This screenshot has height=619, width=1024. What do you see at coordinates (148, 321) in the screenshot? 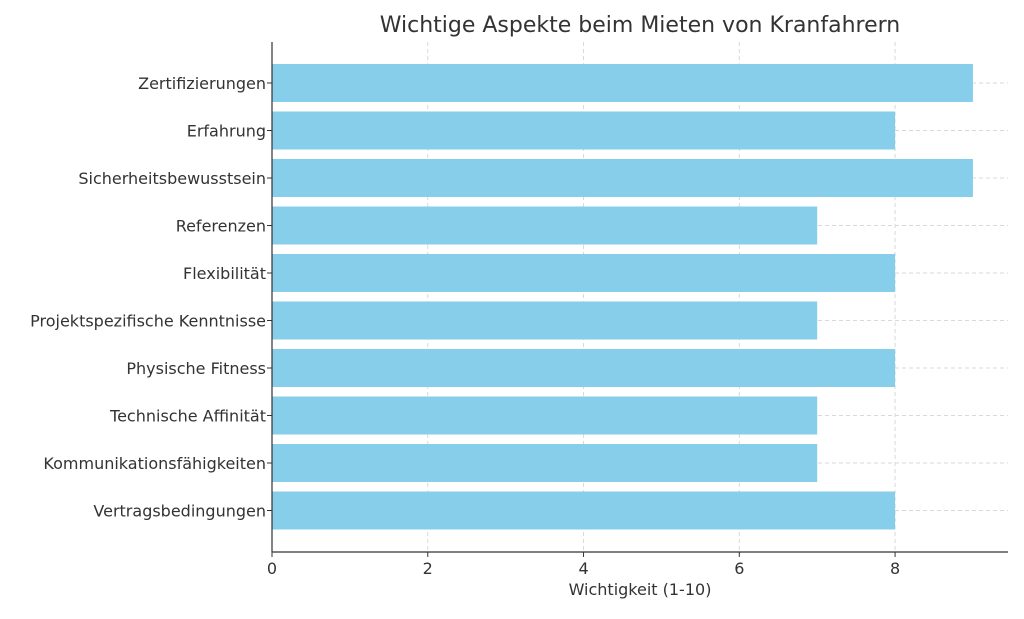
I see `category-label: Projektspezifische Kenntnisse` at bounding box center [148, 321].